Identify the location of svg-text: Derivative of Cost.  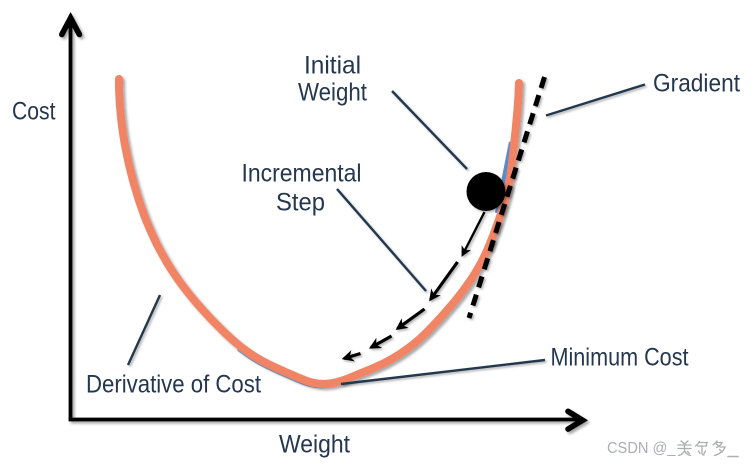
(173, 385).